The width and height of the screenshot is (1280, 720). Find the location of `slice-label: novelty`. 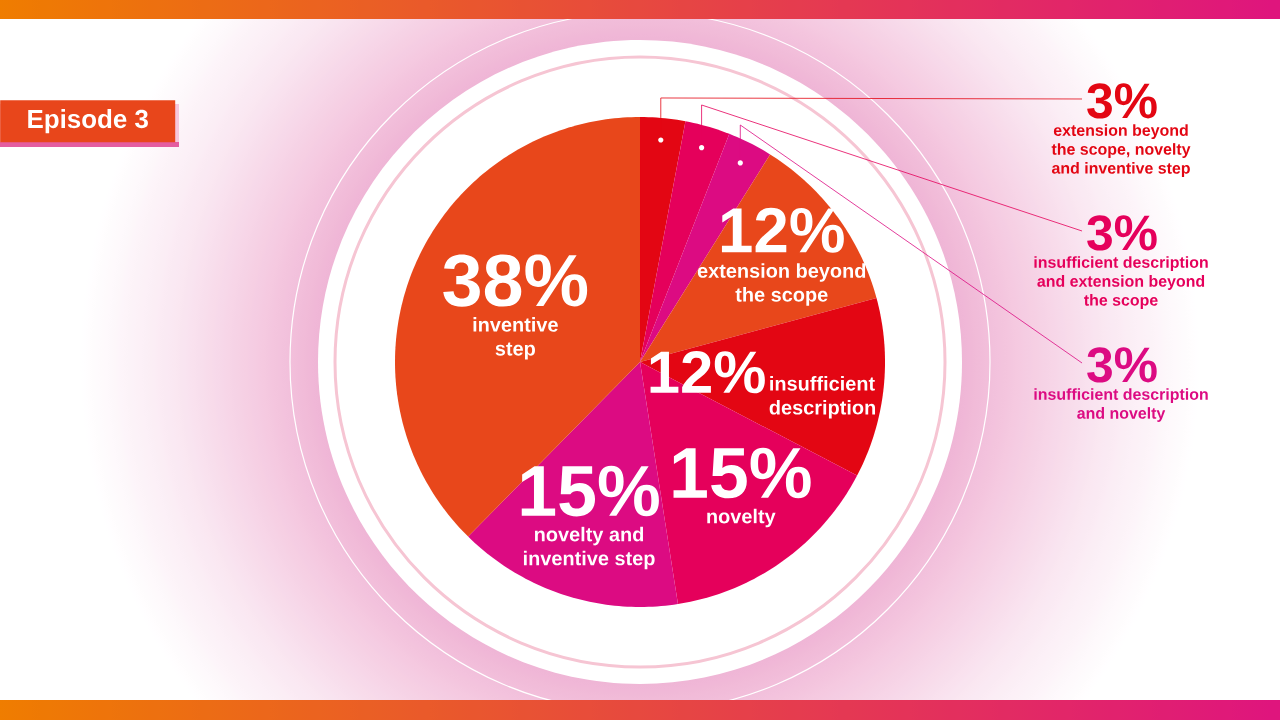

slice-label: novelty is located at coordinates (741, 518).